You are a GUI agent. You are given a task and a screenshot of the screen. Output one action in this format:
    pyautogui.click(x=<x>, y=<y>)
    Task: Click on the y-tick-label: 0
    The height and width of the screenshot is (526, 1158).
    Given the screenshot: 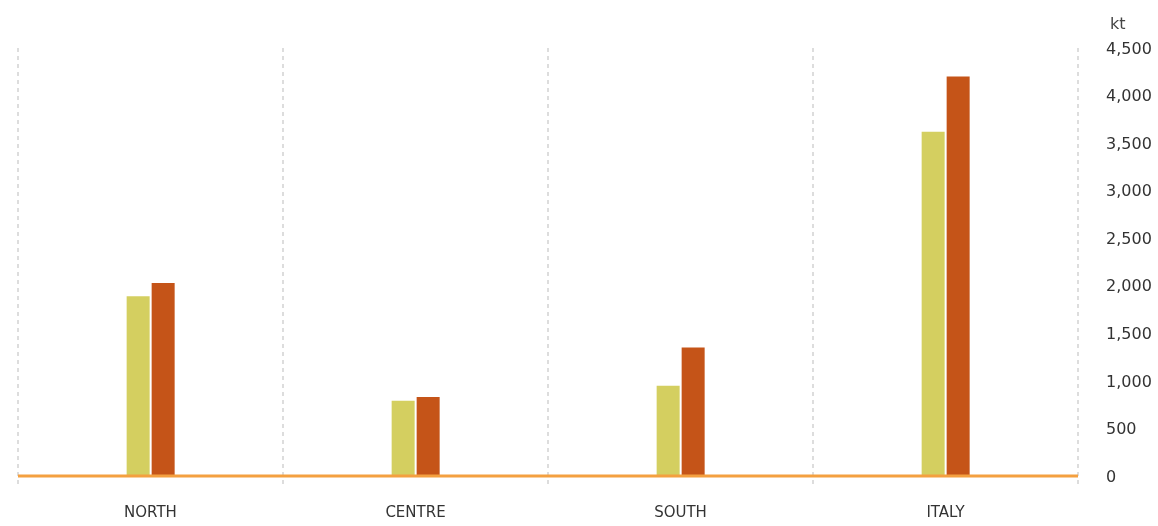 What is the action you would take?
    pyautogui.click(x=1111, y=476)
    